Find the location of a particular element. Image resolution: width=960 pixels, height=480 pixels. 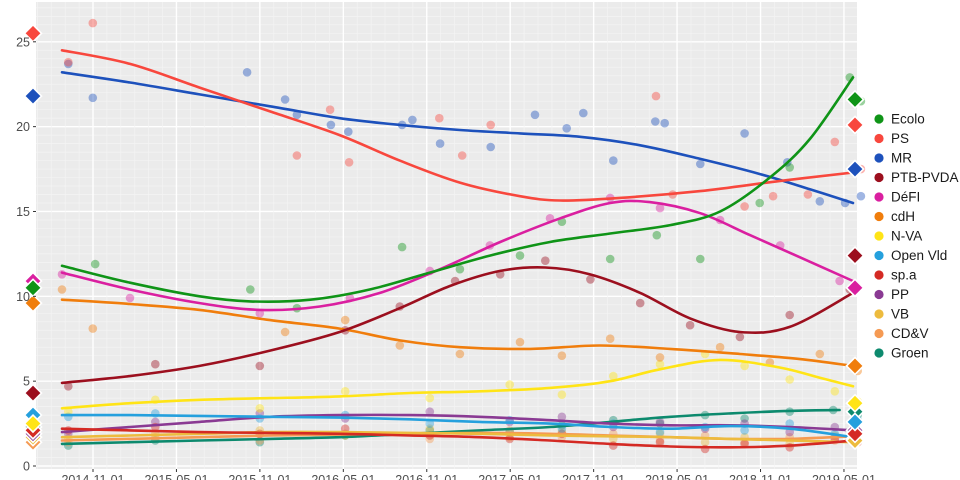

poll-point-groen is located at coordinates (744, 418).